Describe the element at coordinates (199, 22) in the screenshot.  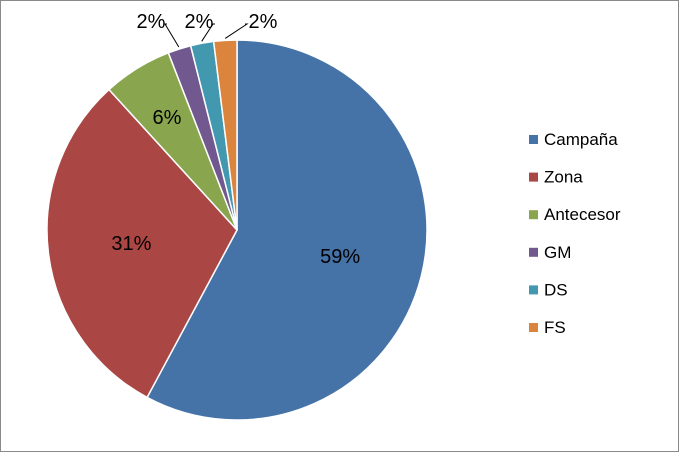
I see `data-label-ds: 2%` at that location.